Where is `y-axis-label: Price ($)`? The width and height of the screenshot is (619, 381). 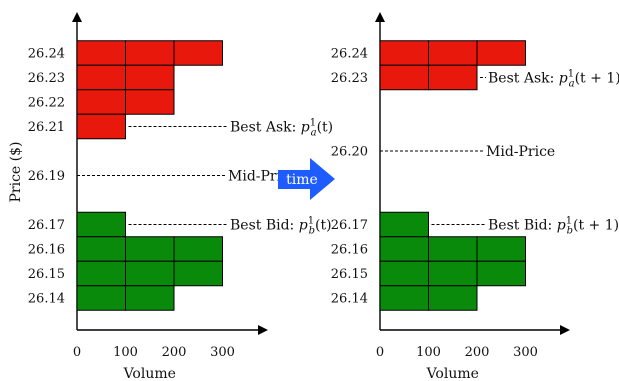
y-axis-label: Price ($) is located at coordinates (16, 172).